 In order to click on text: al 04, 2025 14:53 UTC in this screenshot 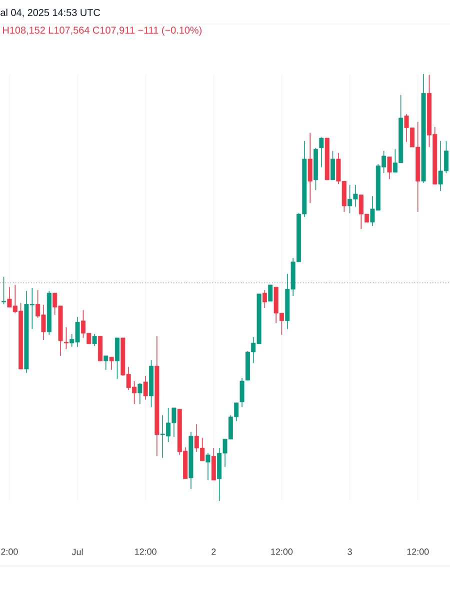, I will do `click(50, 13)`.